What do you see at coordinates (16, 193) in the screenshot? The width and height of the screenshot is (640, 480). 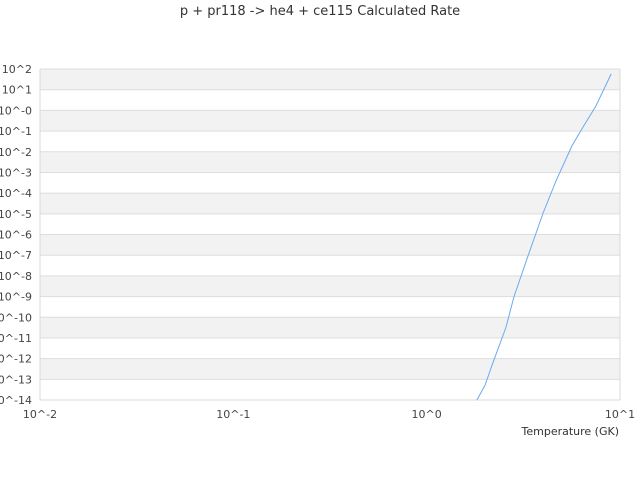 I see `y-tick-label: 10^-4` at bounding box center [16, 193].